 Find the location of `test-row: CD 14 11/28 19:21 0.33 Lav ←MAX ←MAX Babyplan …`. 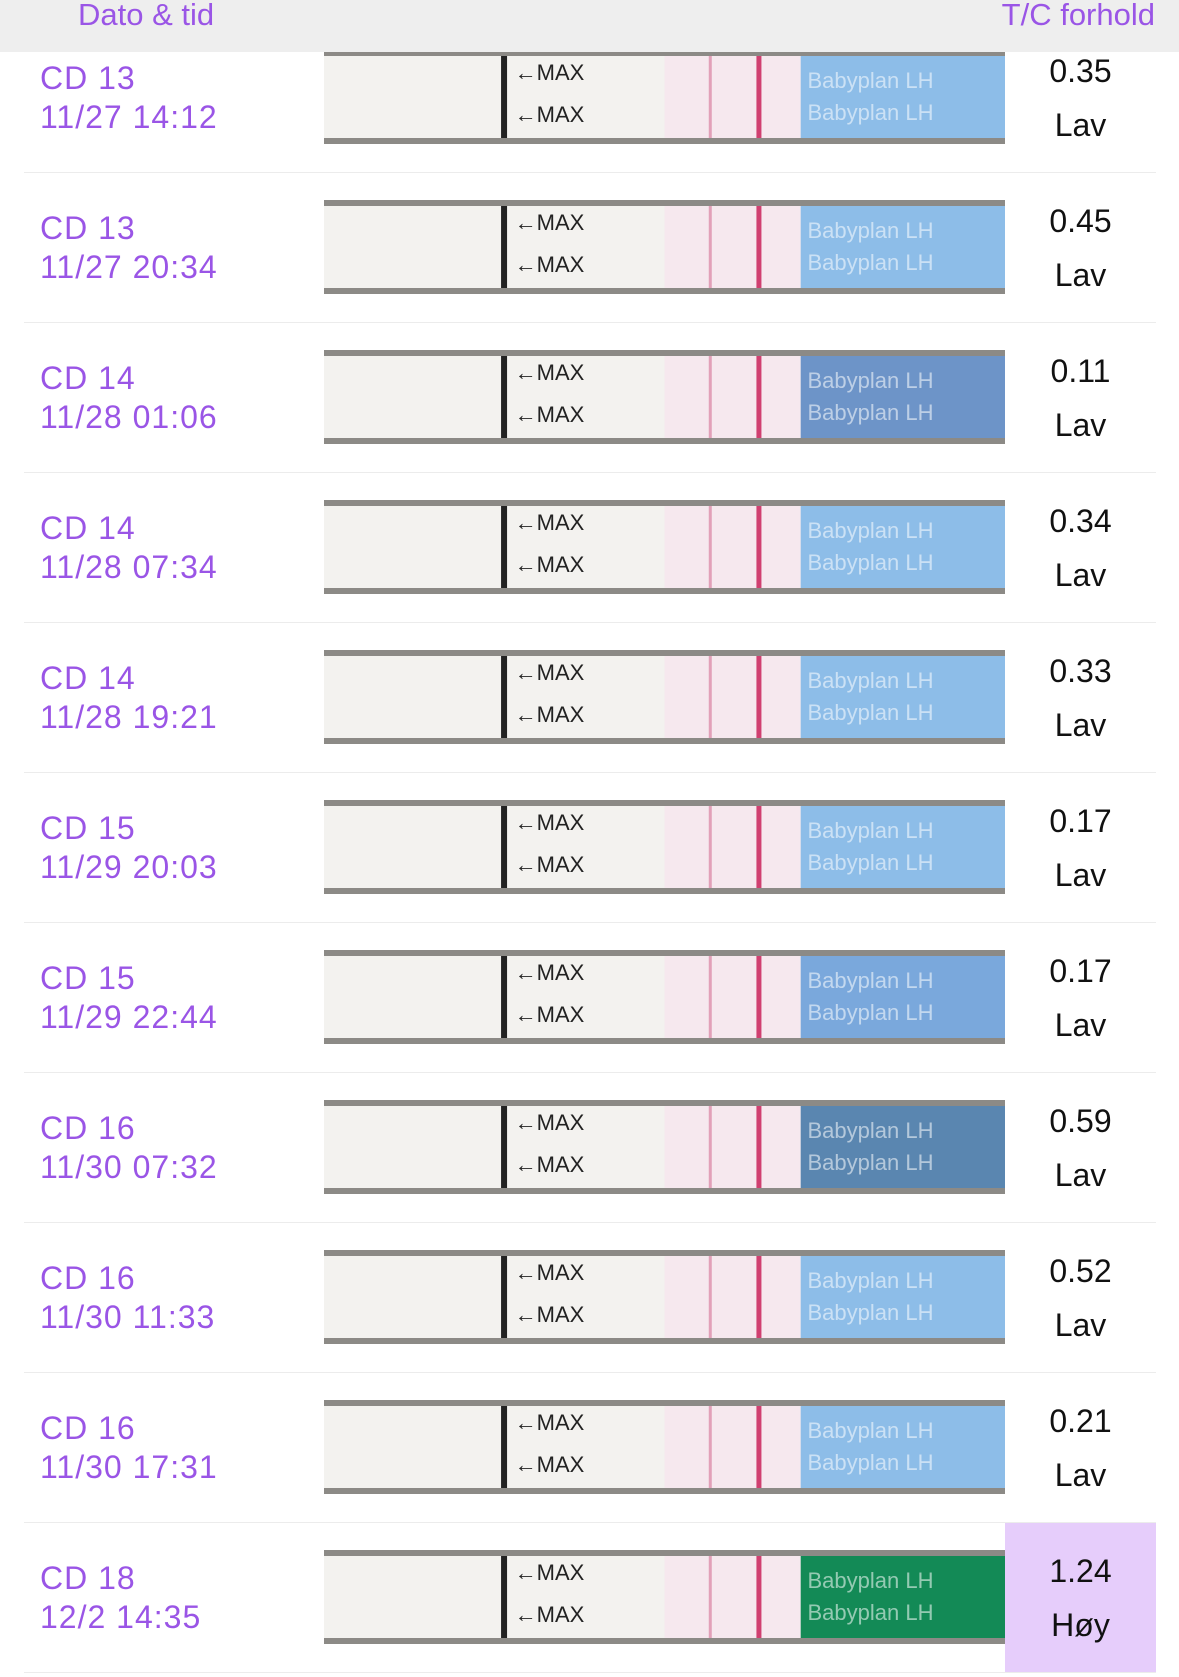

test-row: CD 14 11/28 19:21 0.33 Lav ←MAX ←MAX Babyplan … is located at coordinates (589, 698).